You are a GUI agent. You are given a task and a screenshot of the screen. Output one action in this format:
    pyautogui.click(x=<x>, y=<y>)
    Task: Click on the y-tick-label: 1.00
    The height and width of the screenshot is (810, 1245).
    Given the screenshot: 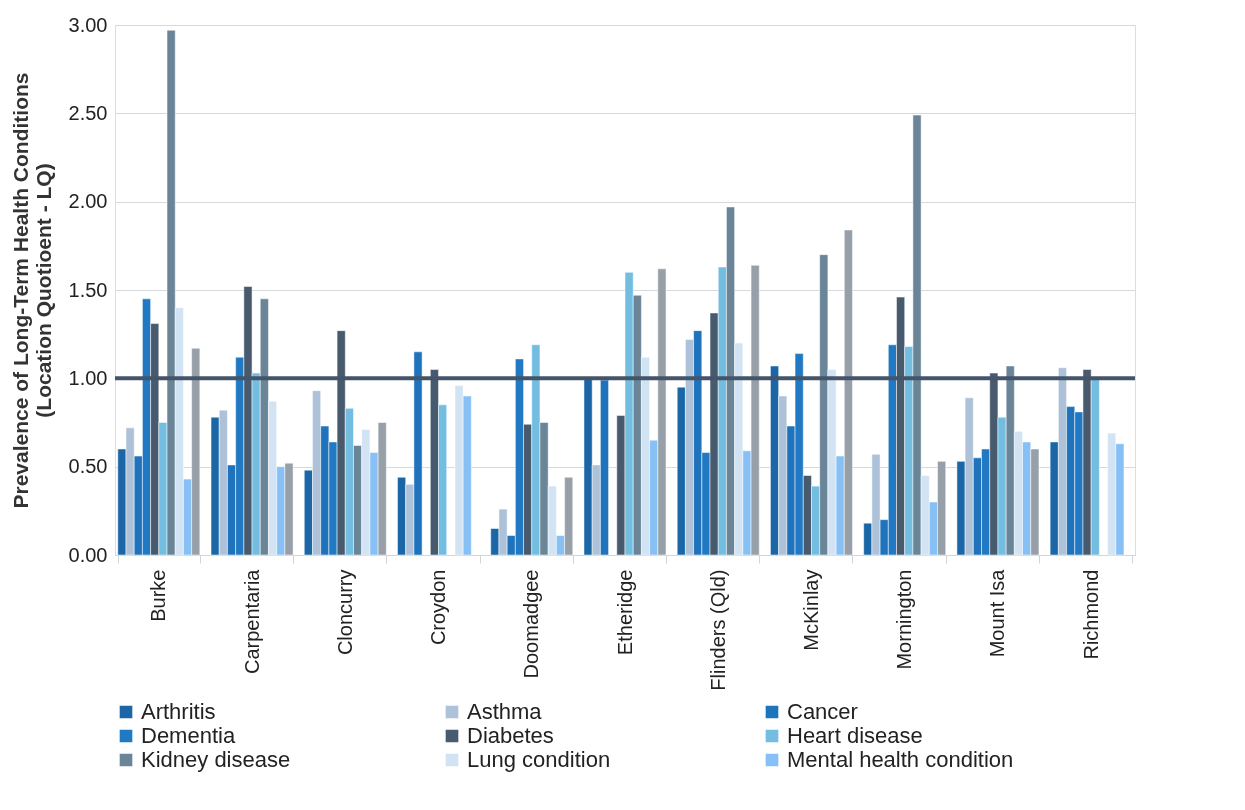 What is the action you would take?
    pyautogui.click(x=88, y=377)
    